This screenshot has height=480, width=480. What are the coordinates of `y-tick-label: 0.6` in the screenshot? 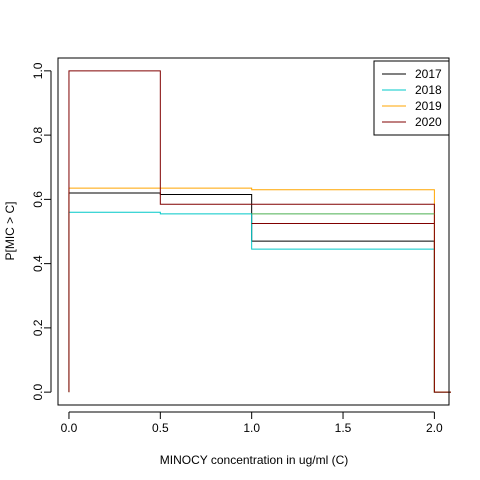 It's located at (38, 199).